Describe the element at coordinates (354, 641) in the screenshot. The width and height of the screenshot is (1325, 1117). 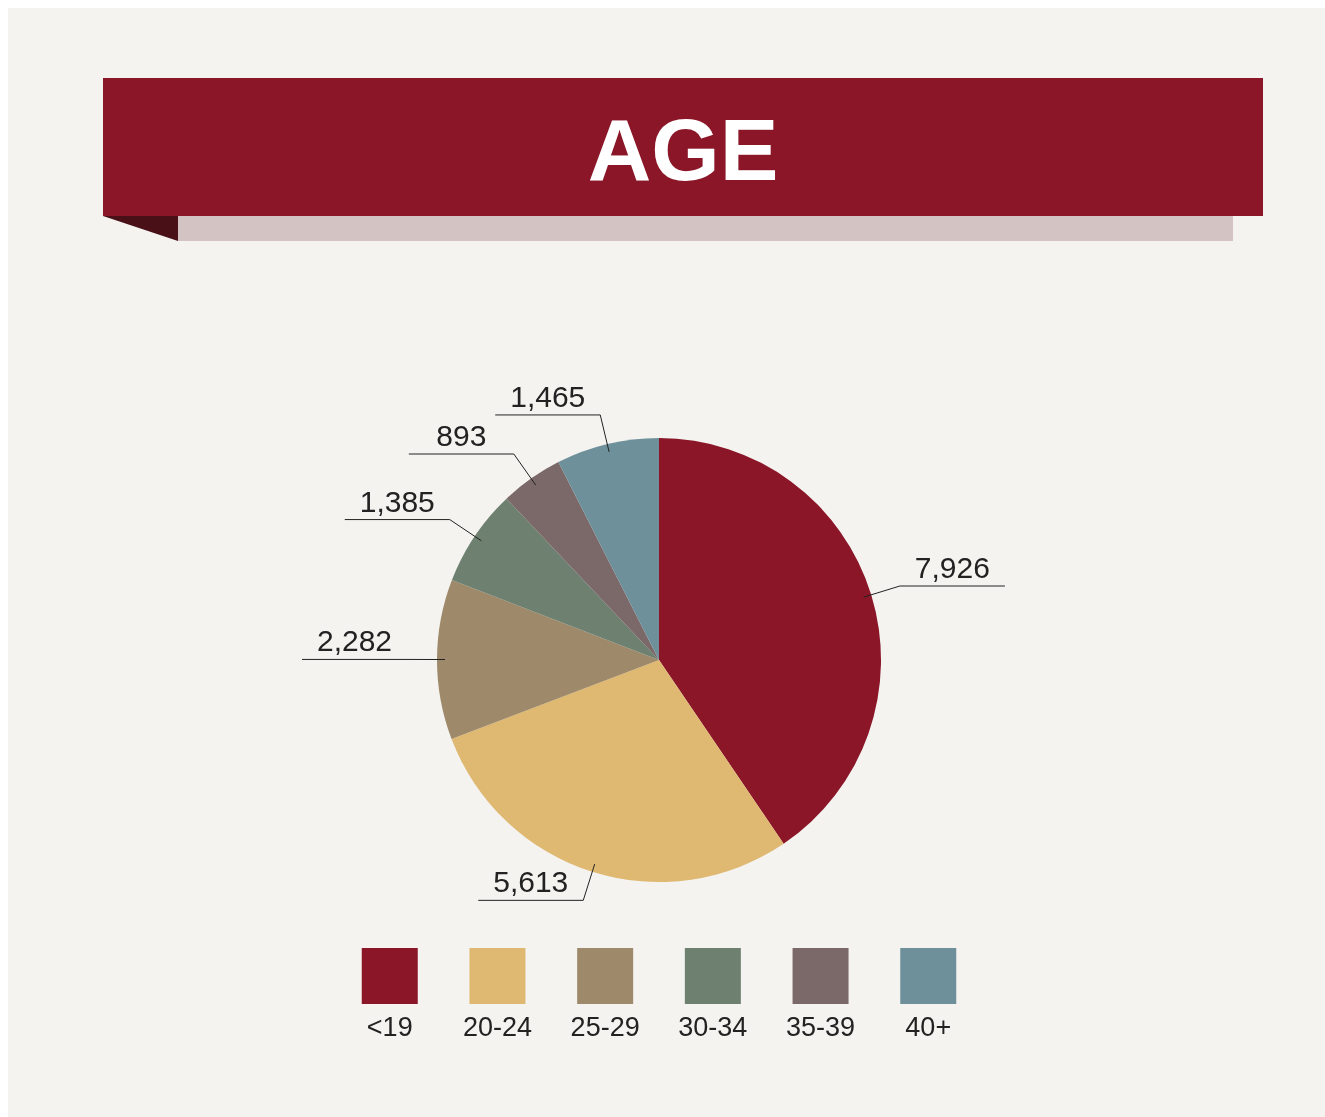
I see `data-label: 2,282` at that location.